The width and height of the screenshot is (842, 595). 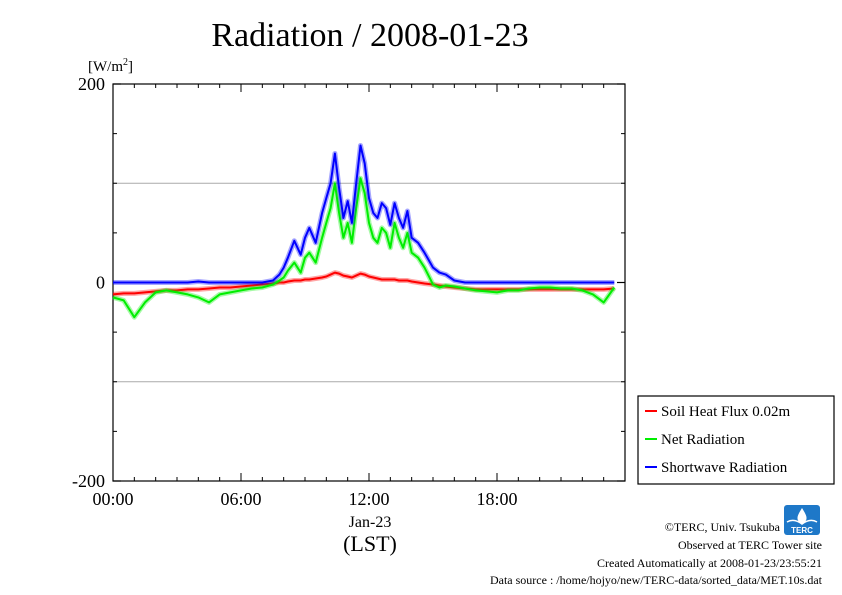 I want to click on legend-label-0: Soil Heat Flux 0.02m, so click(x=726, y=412).